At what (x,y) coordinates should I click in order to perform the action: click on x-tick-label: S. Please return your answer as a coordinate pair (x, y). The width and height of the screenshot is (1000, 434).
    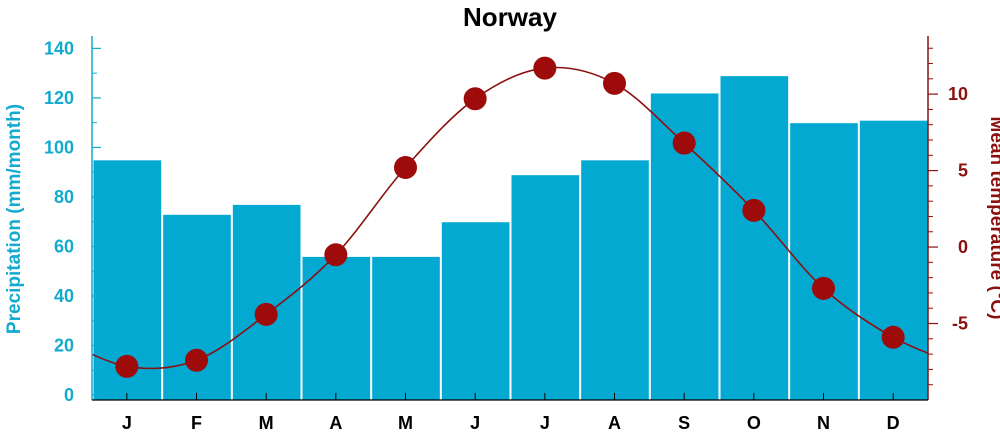
    Looking at the image, I should click on (684, 423).